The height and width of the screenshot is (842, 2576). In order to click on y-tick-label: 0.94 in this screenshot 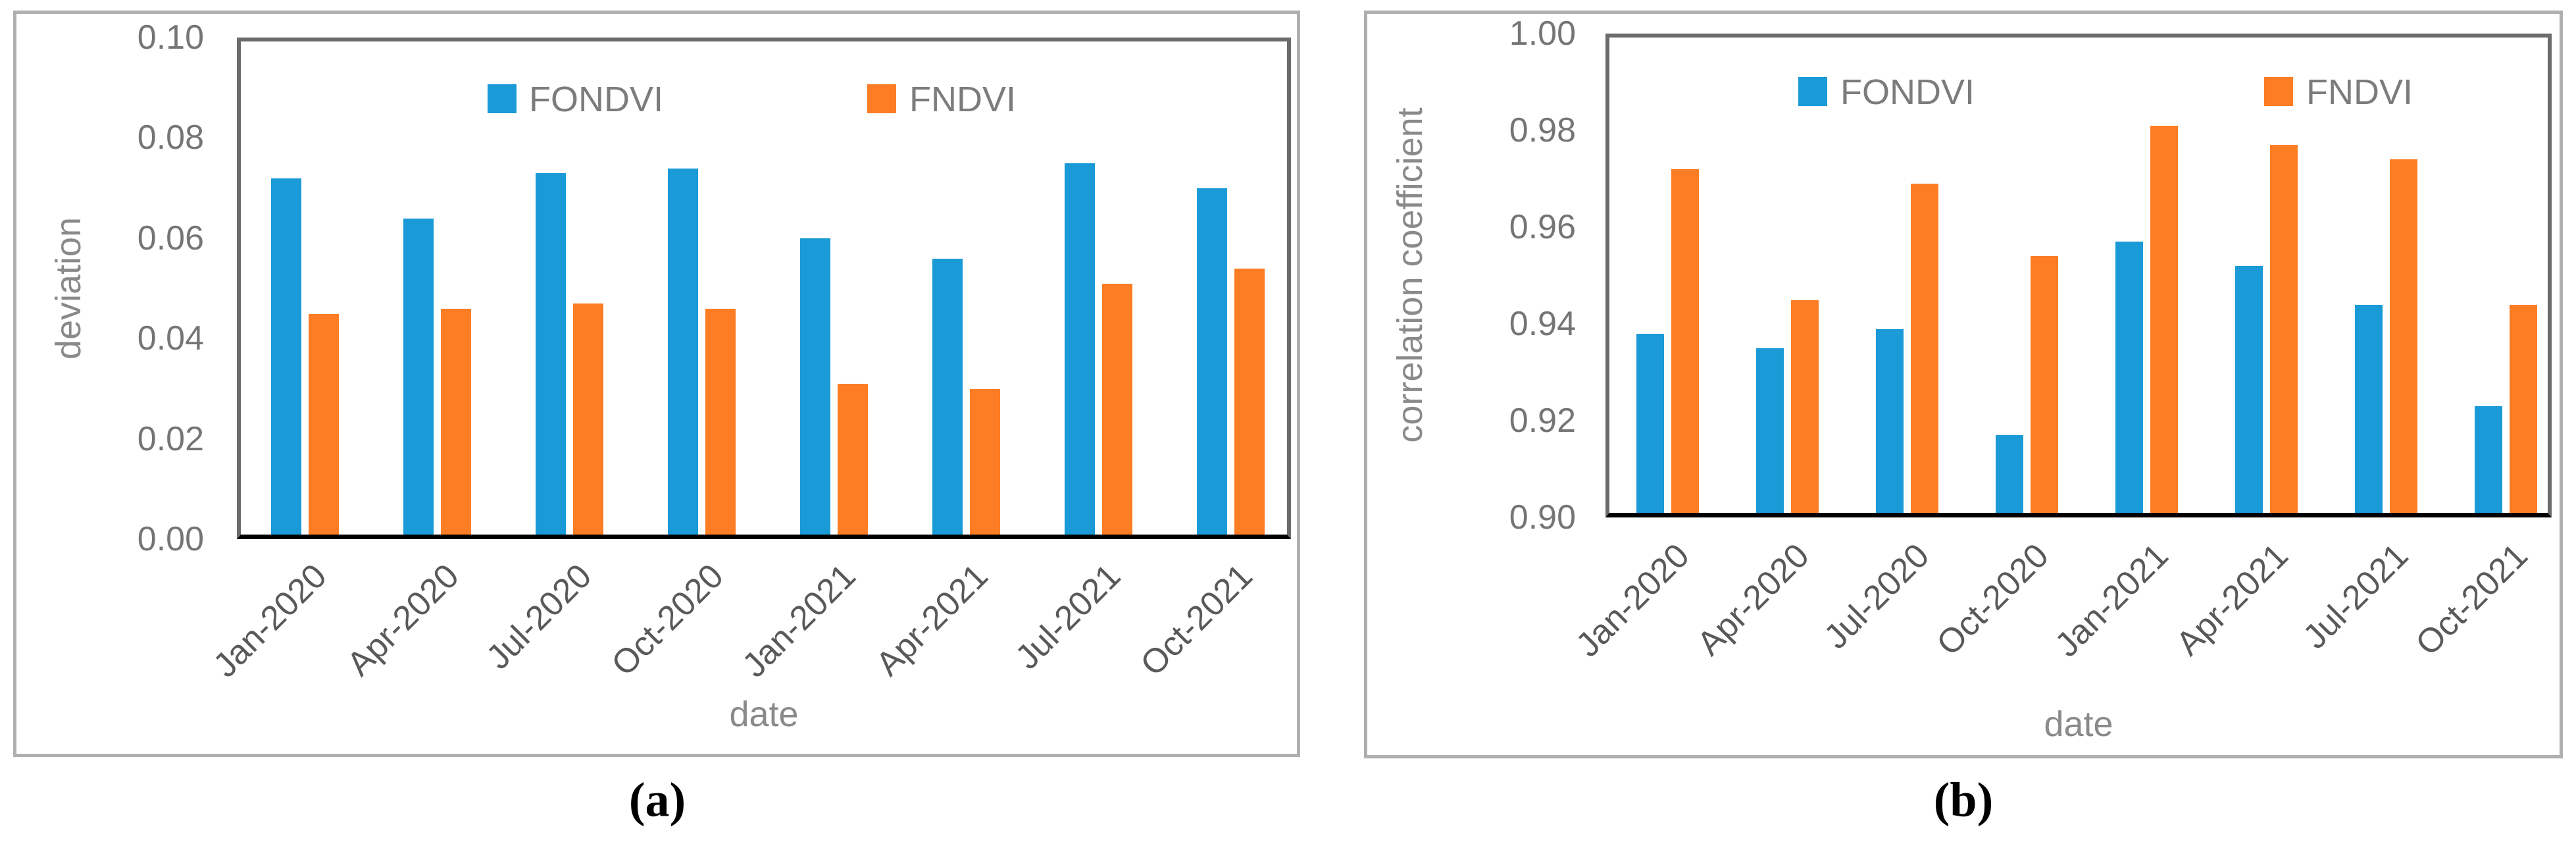, I will do `click(1542, 324)`.